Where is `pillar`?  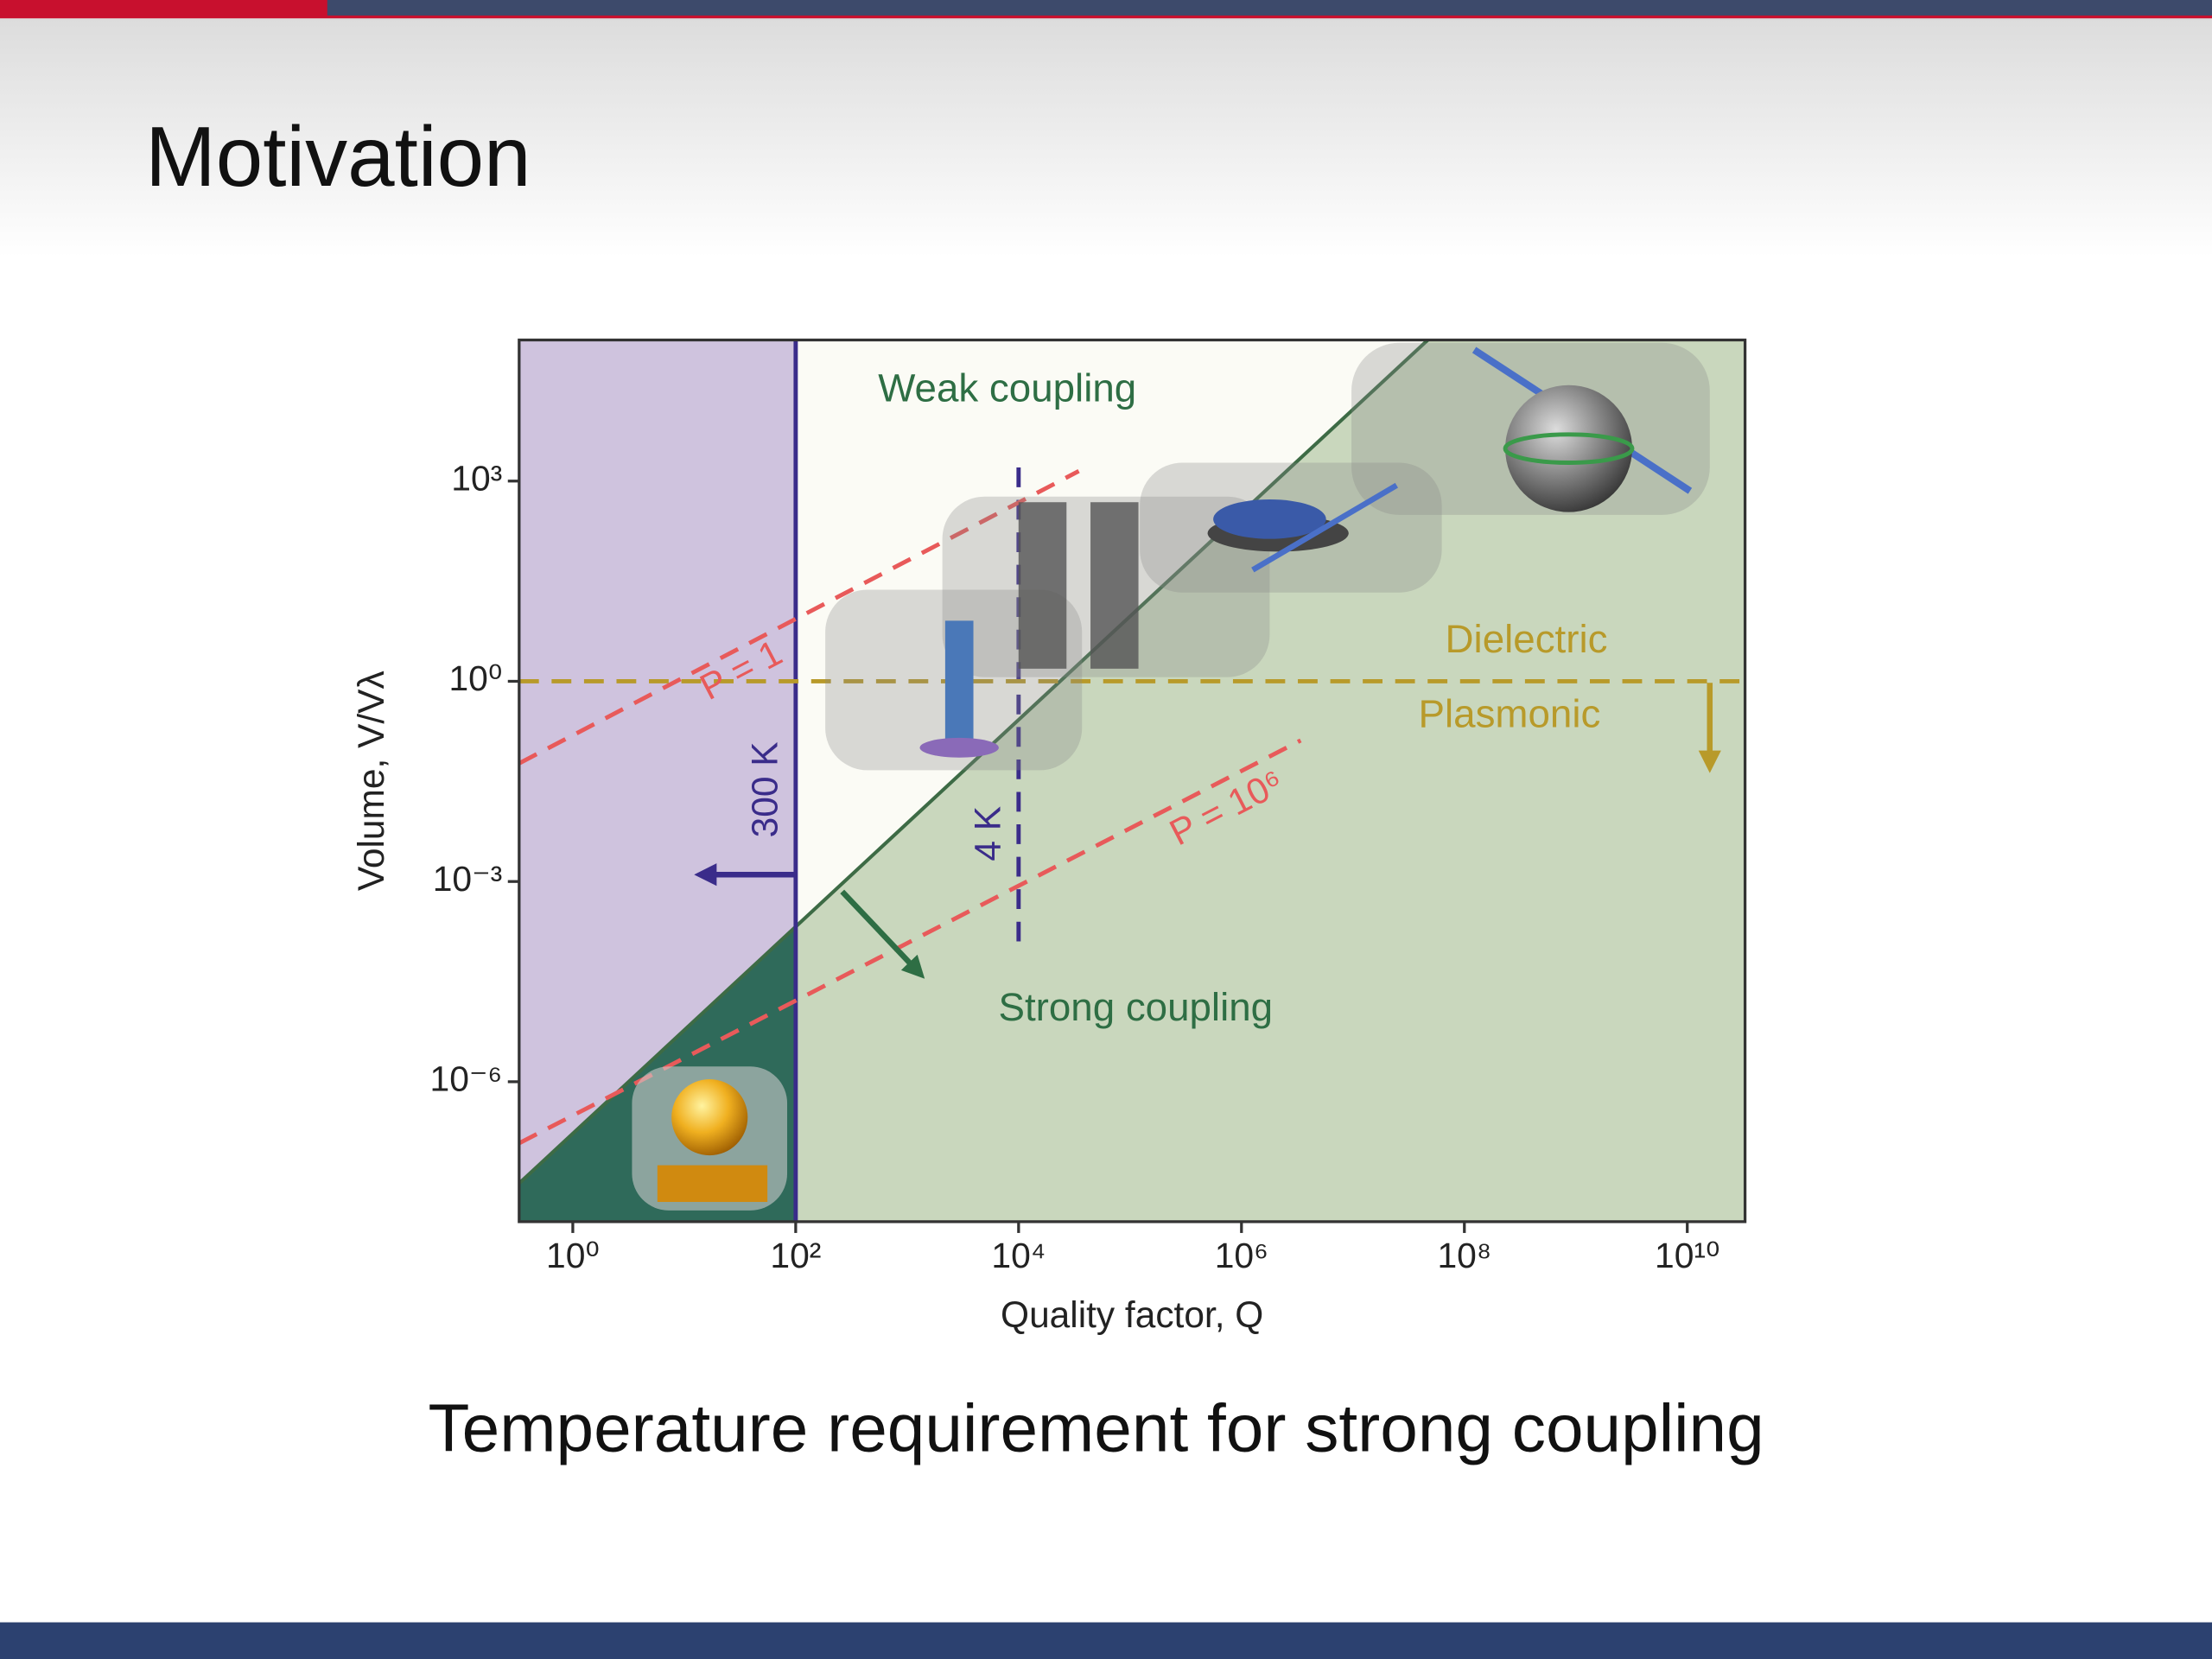
pillar is located at coordinates (959, 685).